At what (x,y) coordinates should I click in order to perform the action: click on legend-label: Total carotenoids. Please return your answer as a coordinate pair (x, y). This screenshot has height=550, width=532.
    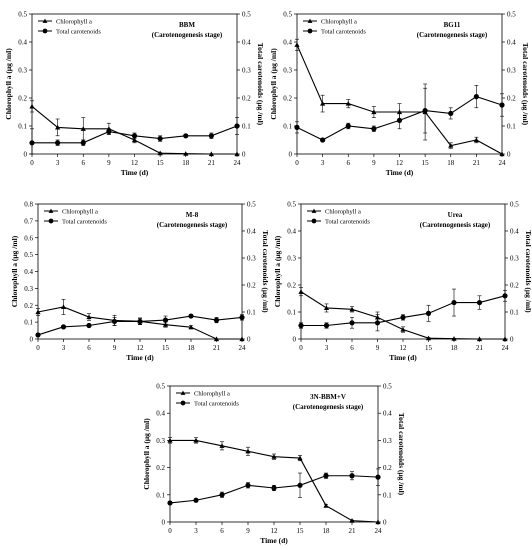
    Looking at the image, I should click on (78, 31).